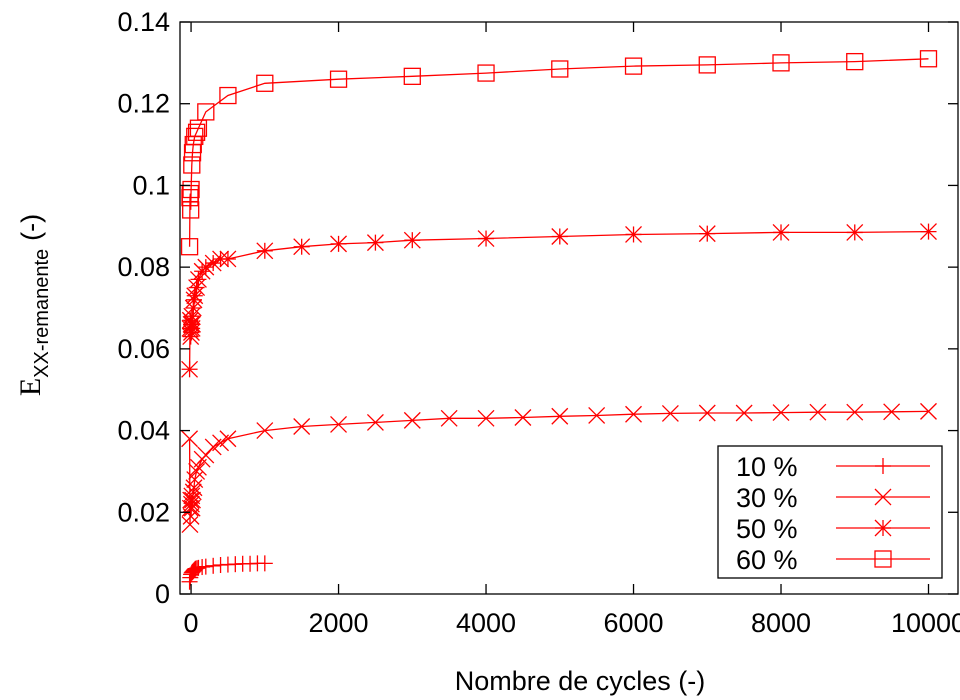  I want to click on y-tick-label-7: 0.14, so click(143, 22).